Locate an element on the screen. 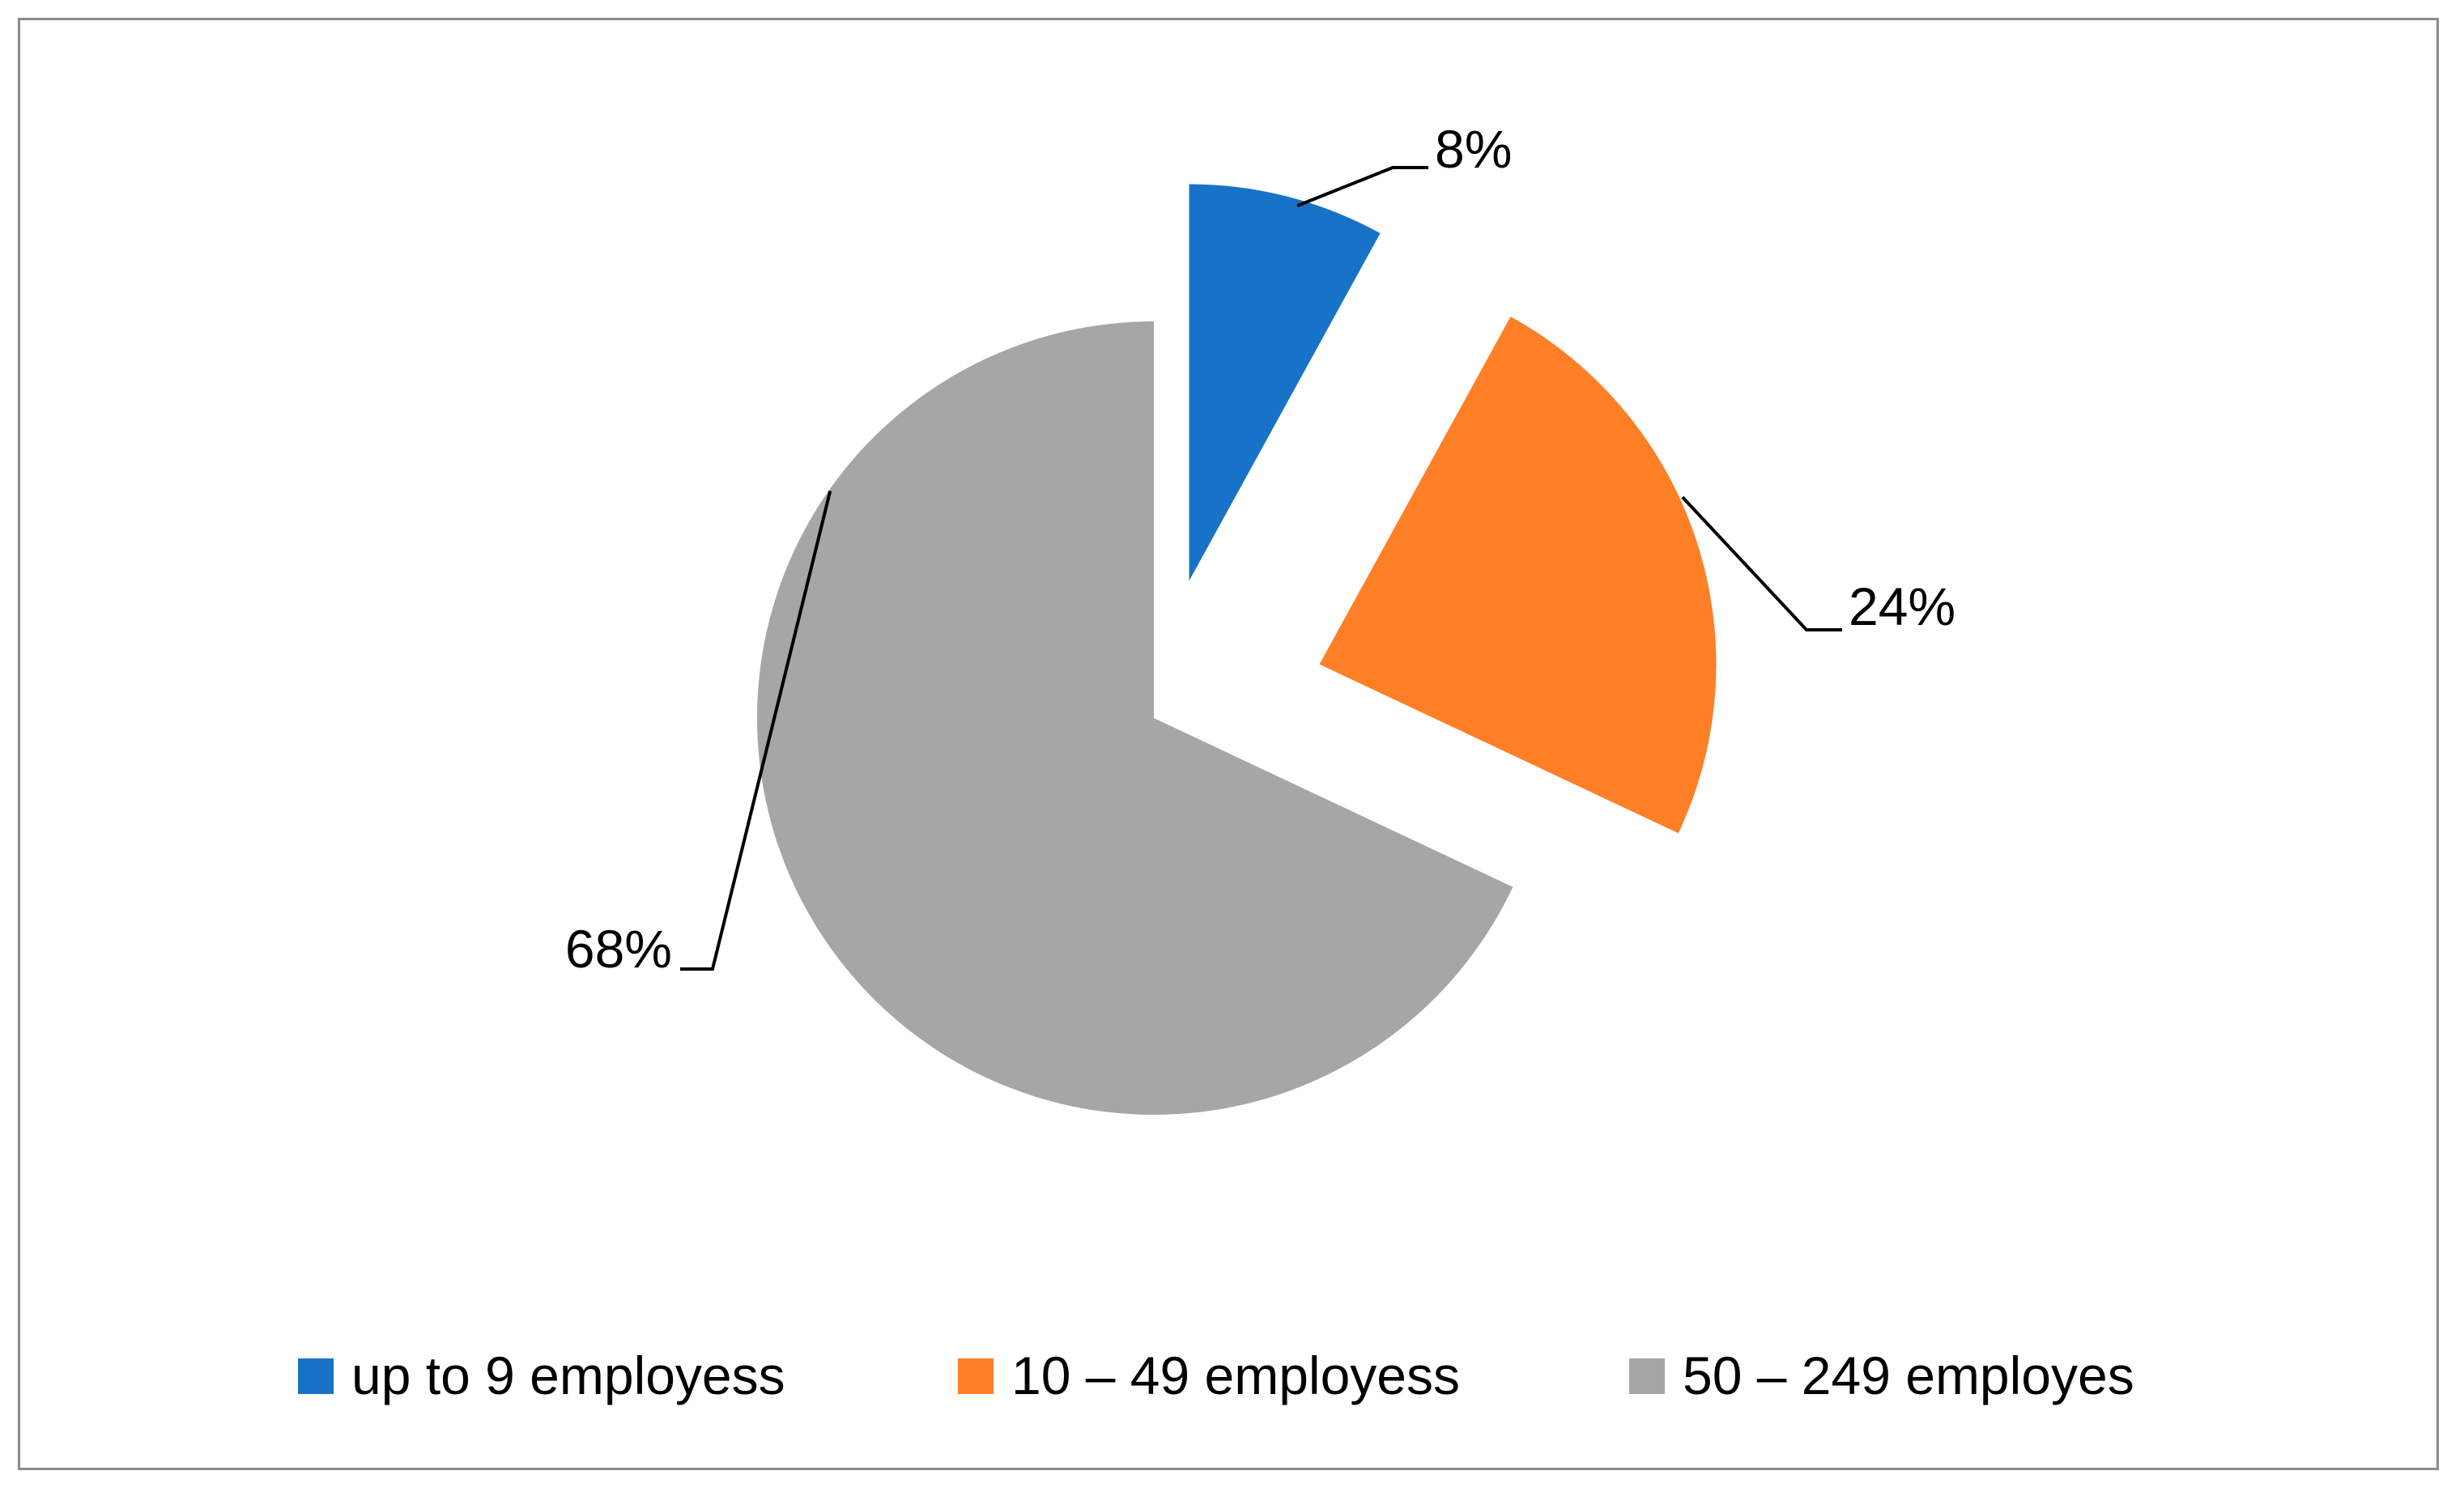 The width and height of the screenshot is (2464, 1492). legend-label-10-49: 10 – 49 employess is located at coordinates (1235, 1375).